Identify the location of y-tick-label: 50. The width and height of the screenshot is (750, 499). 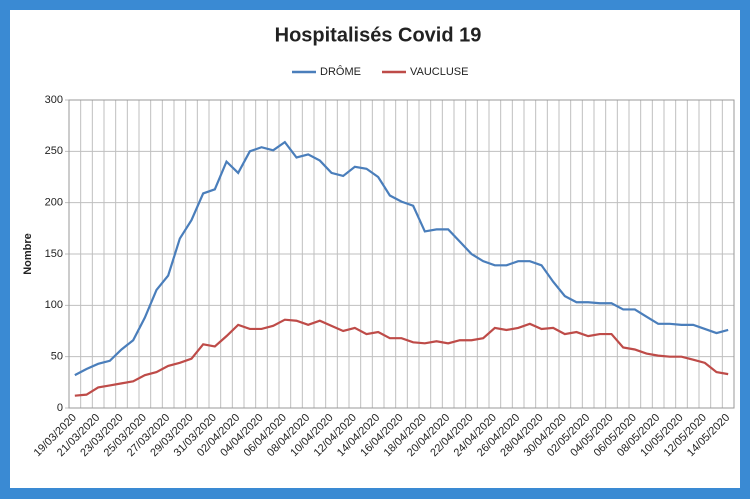
(57, 357).